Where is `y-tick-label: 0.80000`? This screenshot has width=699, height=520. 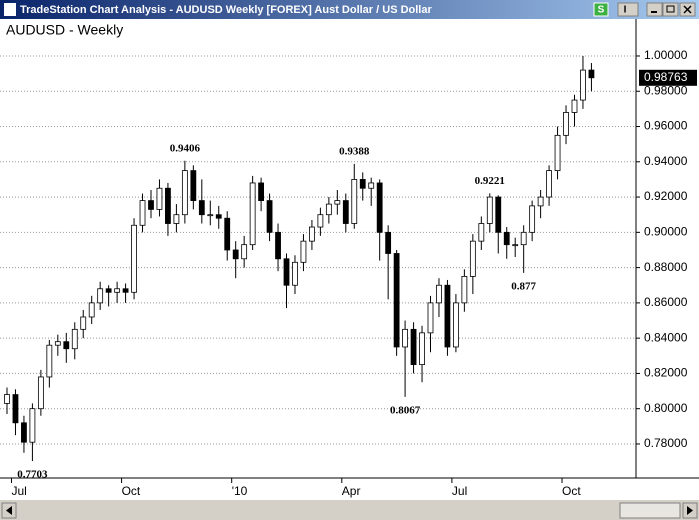 y-tick-label: 0.80000 is located at coordinates (666, 408).